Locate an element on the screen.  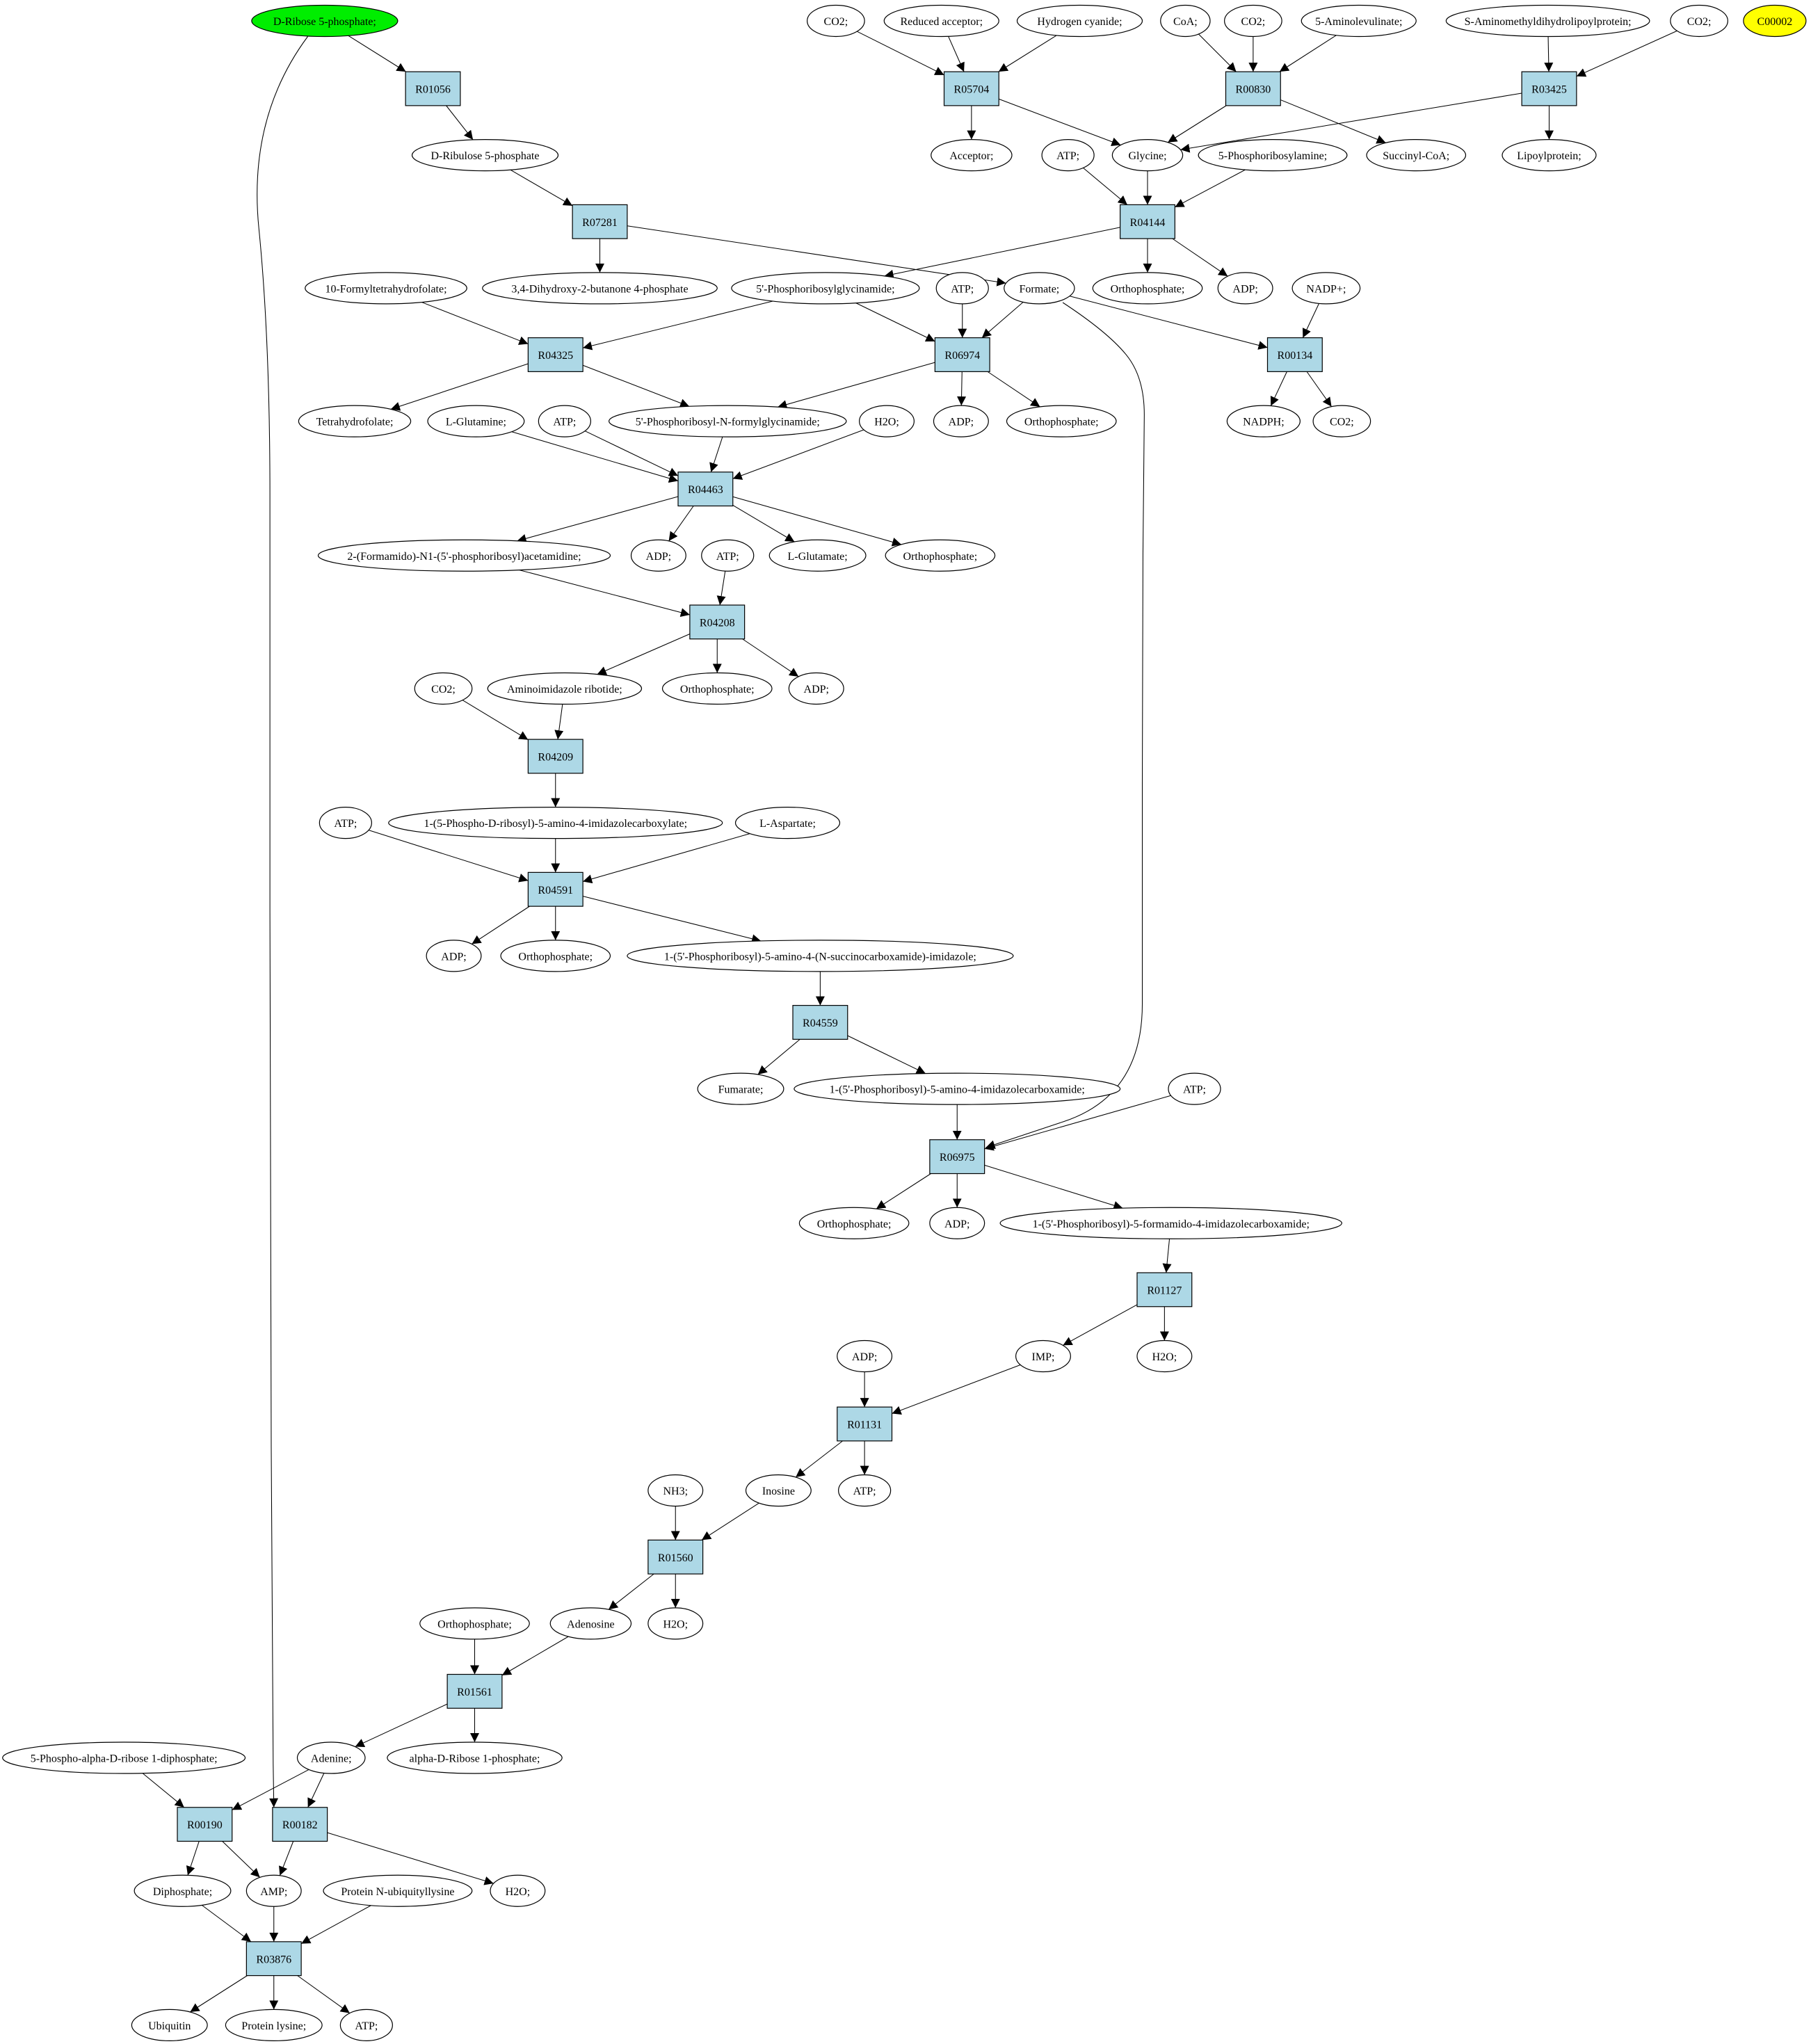
compound-node: Succinyl-CoA; is located at coordinates (1416, 155).